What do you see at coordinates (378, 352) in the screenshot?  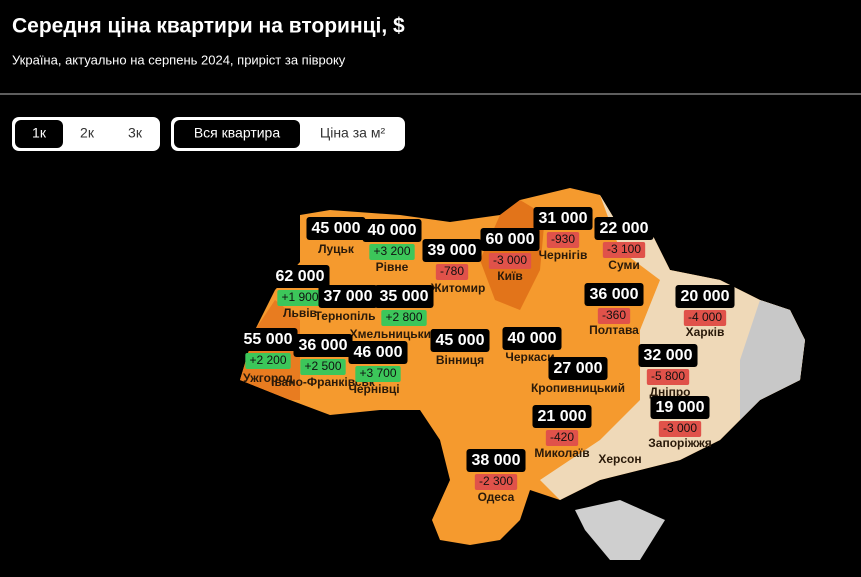 I see `price-label: 46 000` at bounding box center [378, 352].